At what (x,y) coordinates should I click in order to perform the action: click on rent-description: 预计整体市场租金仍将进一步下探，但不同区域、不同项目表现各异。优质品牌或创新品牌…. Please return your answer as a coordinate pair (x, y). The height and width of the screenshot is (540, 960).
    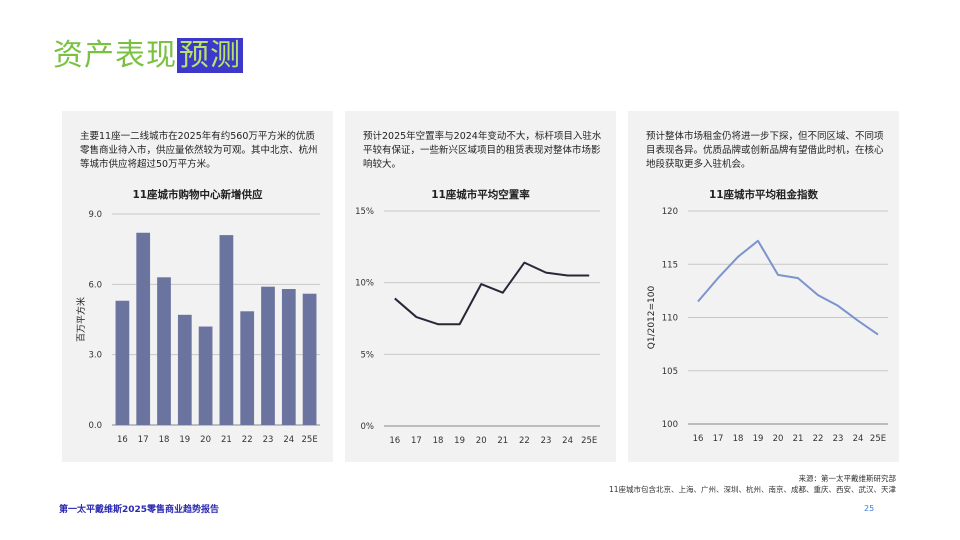
    Looking at the image, I should click on (765, 150).